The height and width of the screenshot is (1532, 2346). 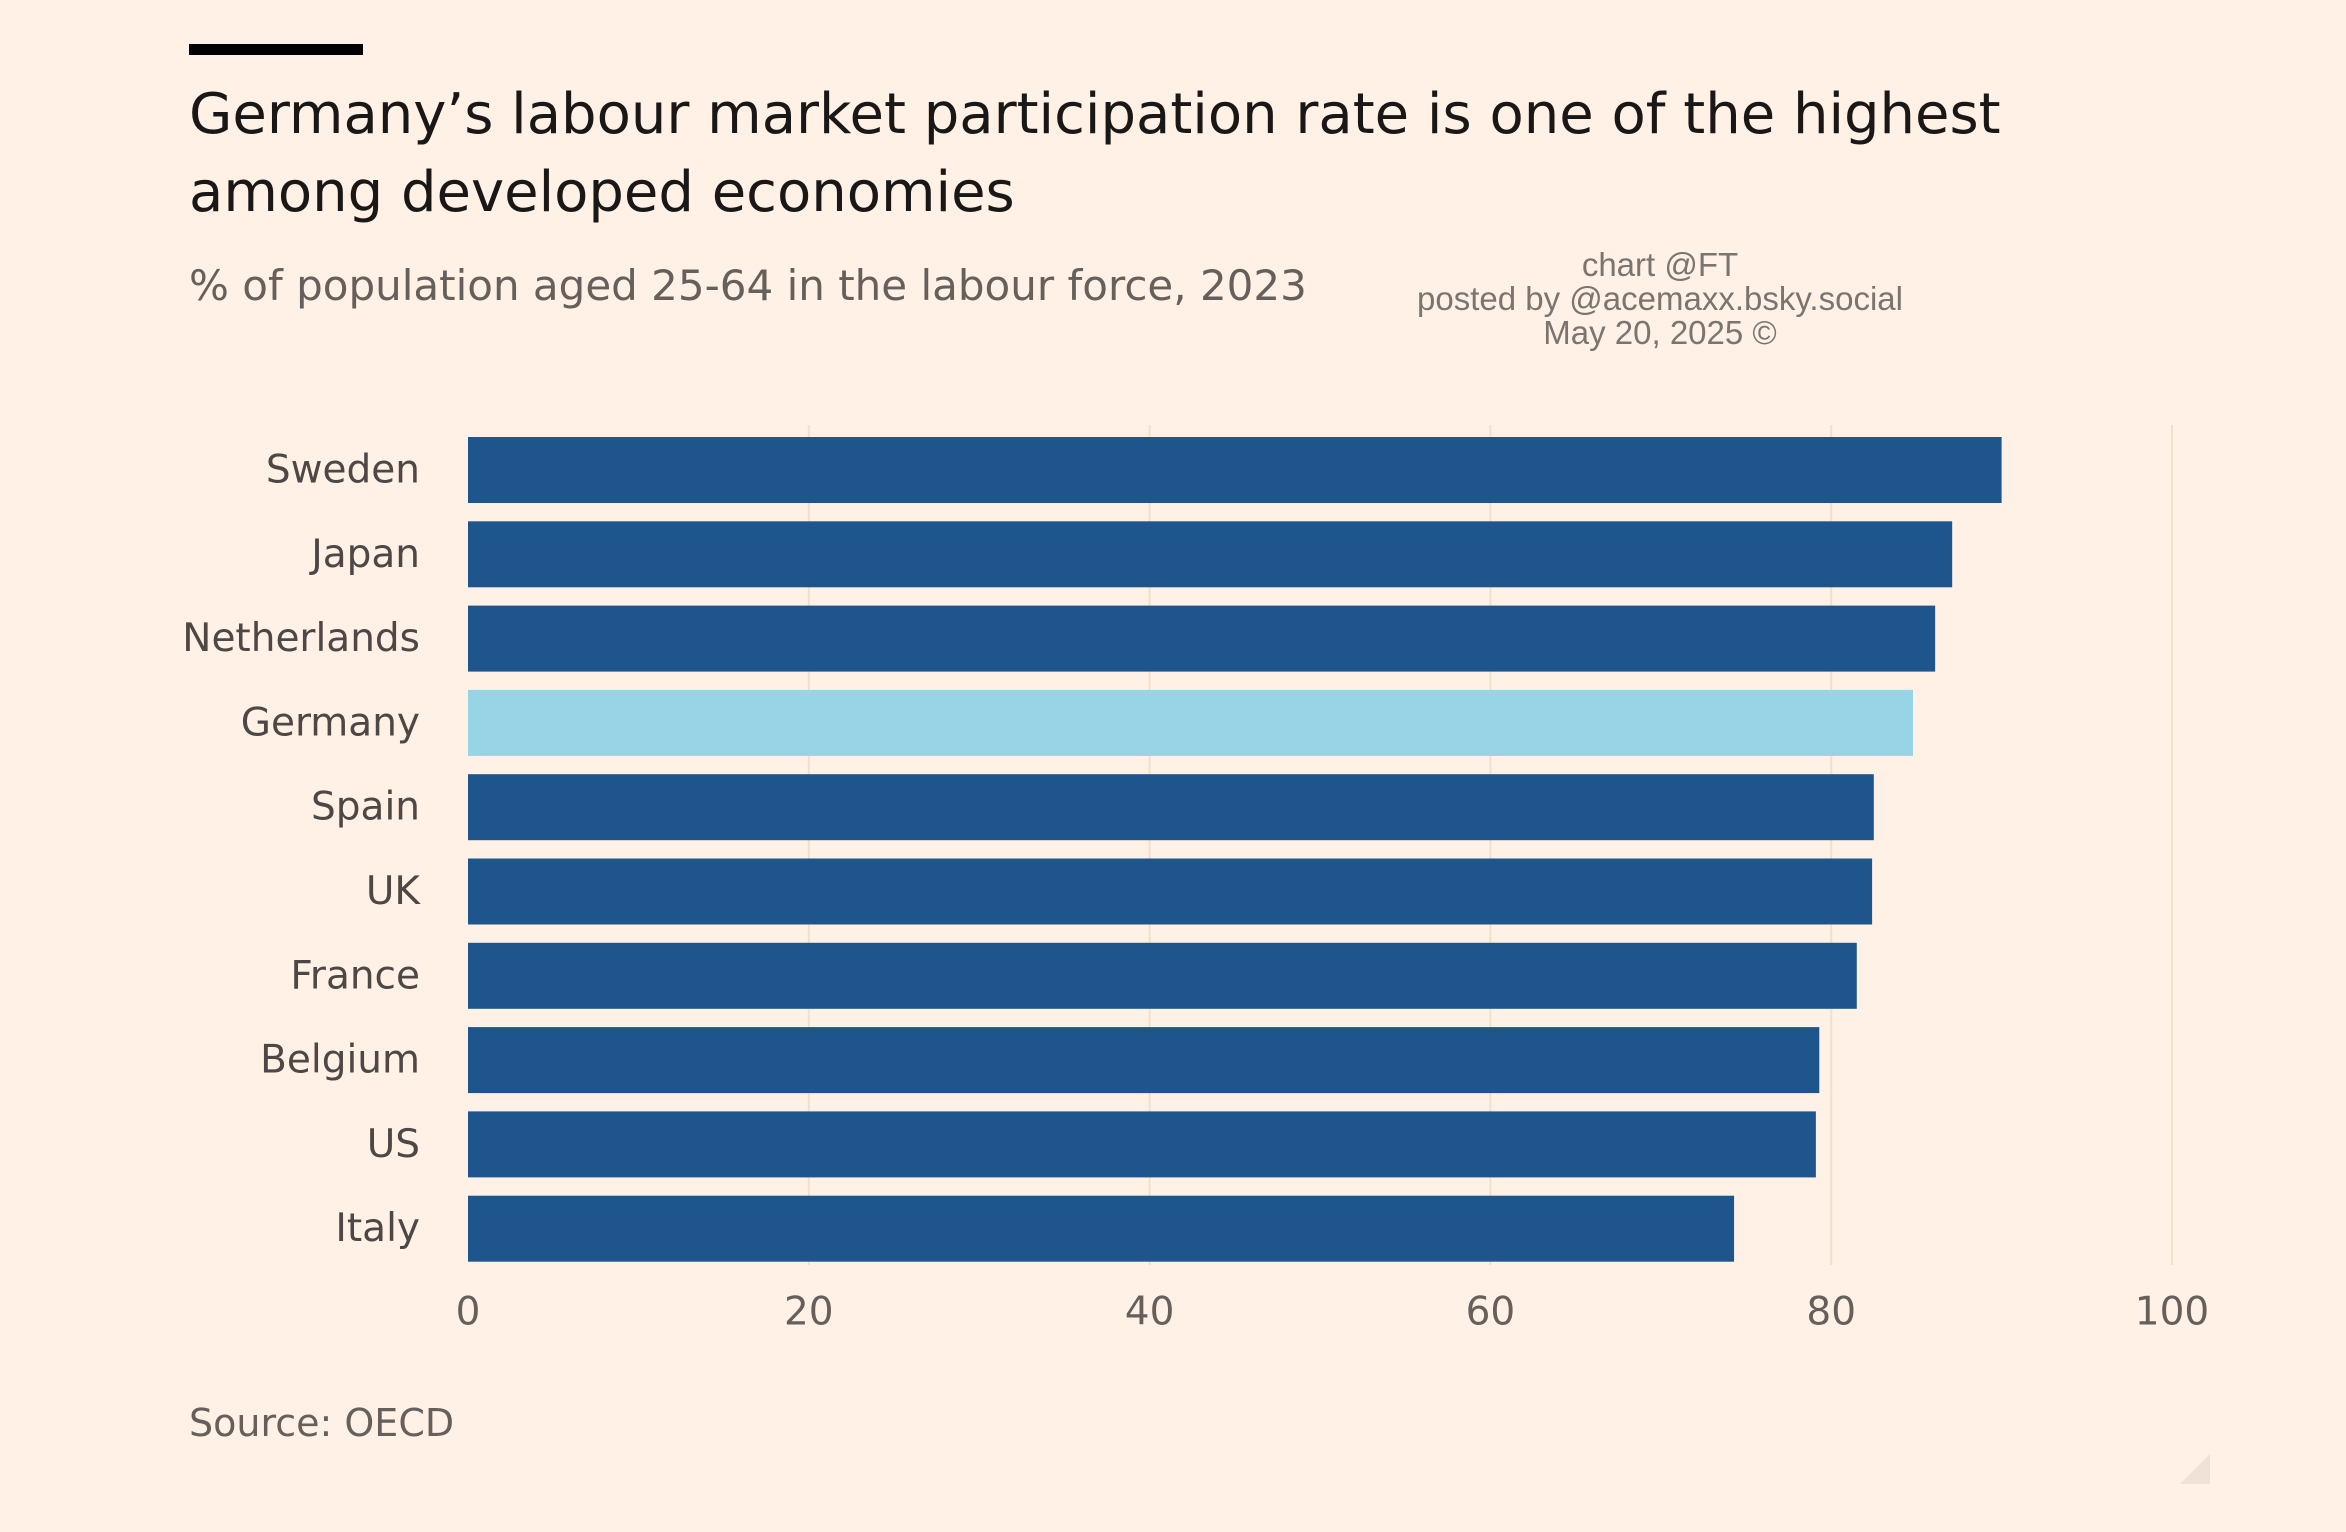 What do you see at coordinates (809, 1312) in the screenshot?
I see `x-tick-label: 20` at bounding box center [809, 1312].